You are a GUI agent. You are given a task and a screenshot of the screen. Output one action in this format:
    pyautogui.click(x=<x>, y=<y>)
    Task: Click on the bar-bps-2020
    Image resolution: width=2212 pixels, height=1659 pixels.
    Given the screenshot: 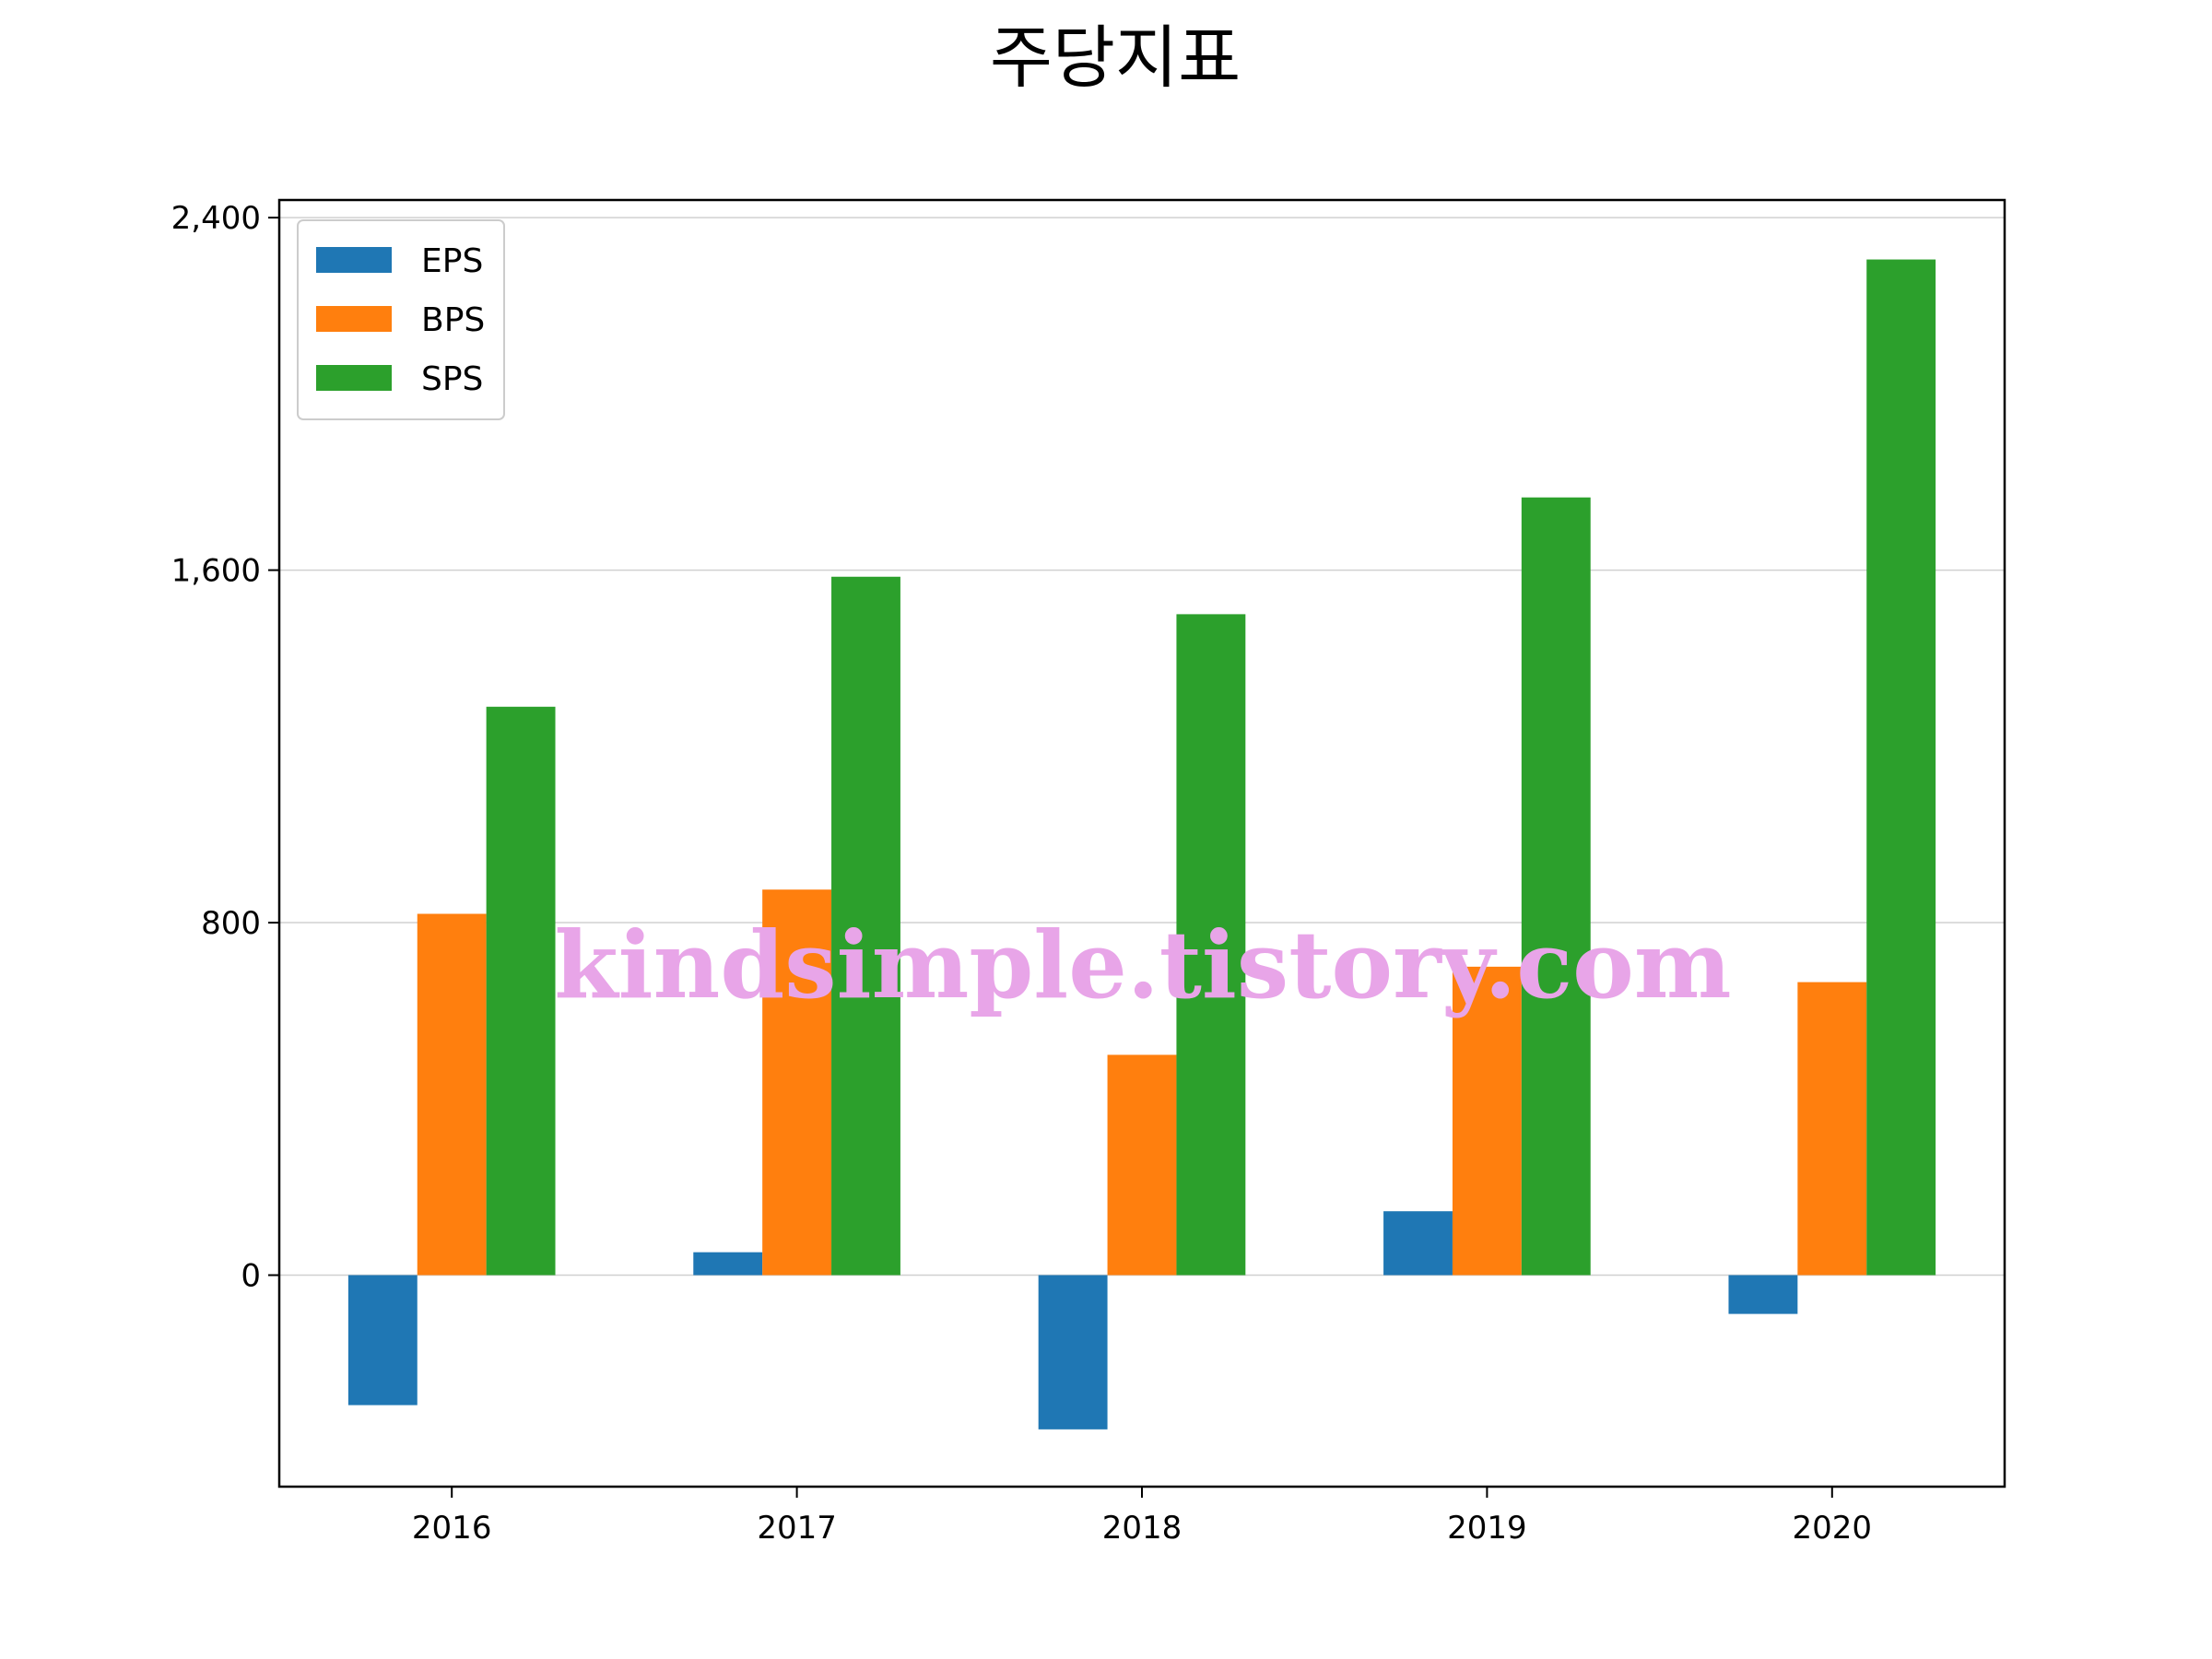 What is the action you would take?
    pyautogui.click(x=1832, y=1129)
    